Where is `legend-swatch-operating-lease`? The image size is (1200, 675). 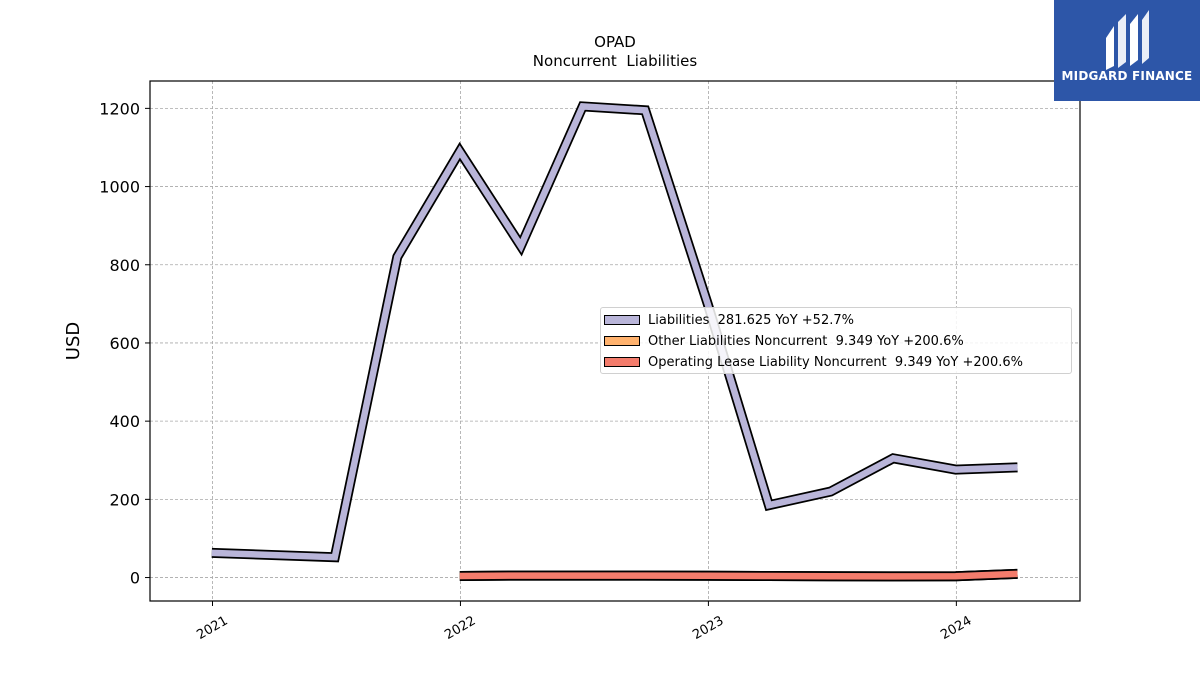
legend-swatch-operating-lease is located at coordinates (622, 362).